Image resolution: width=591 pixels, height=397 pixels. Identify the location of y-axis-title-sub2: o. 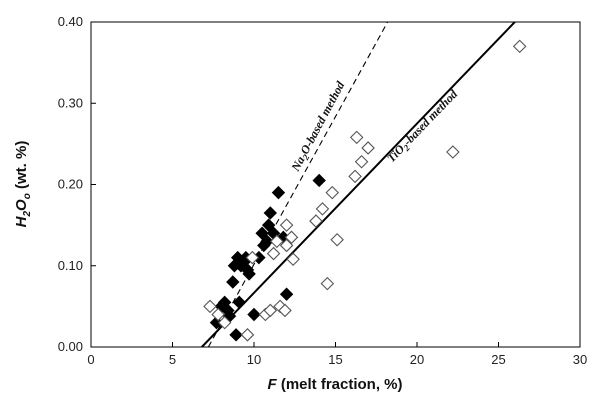
(27, 196).